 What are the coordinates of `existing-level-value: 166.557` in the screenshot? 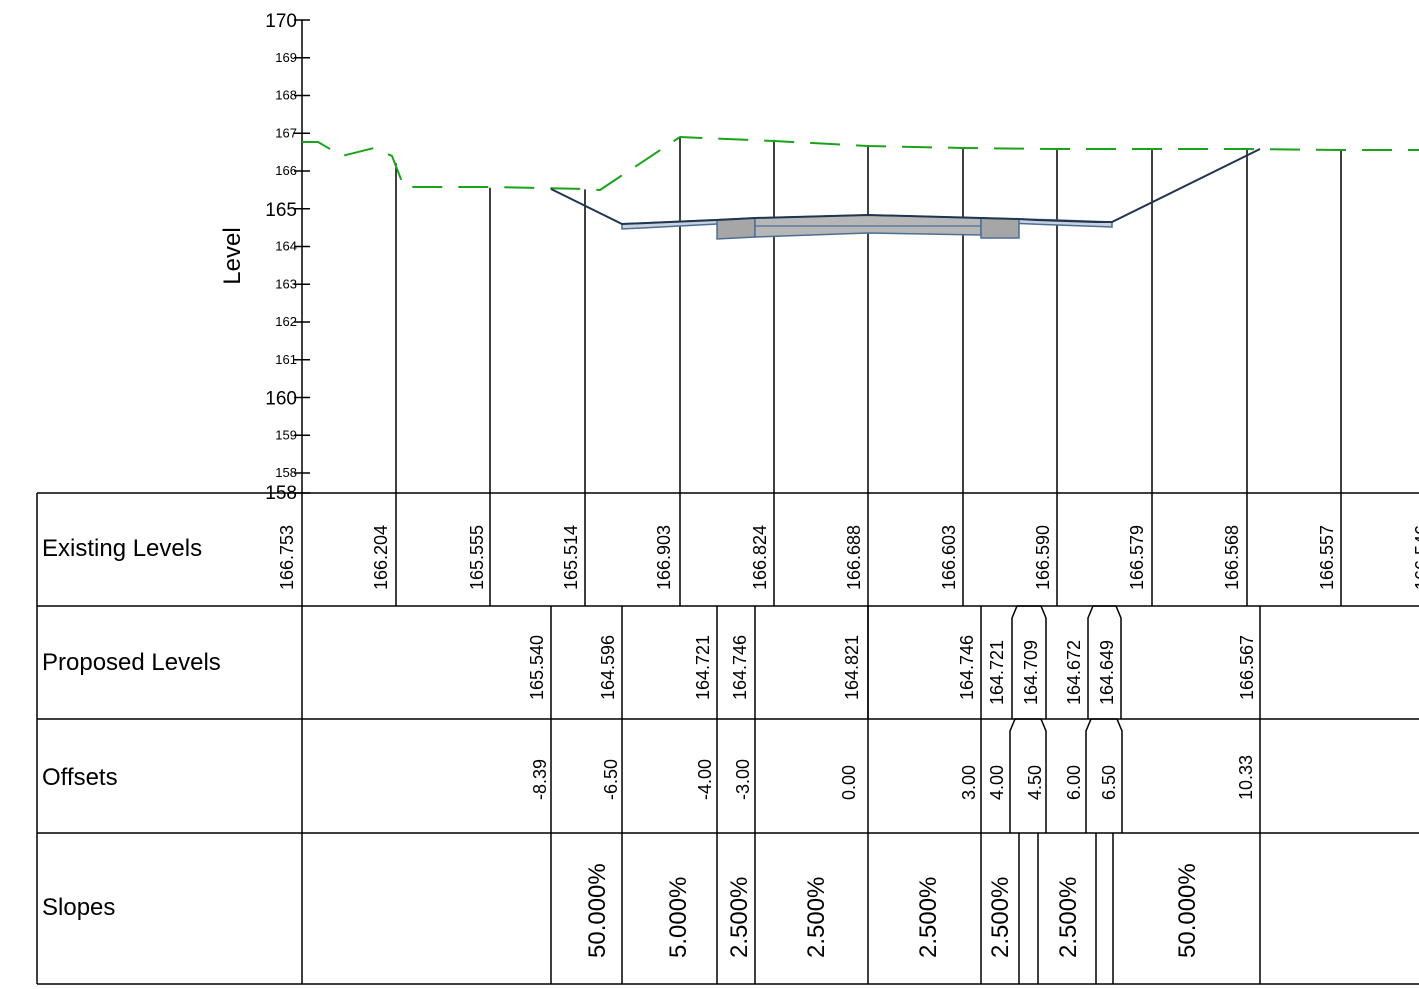 It's located at (1327, 557).